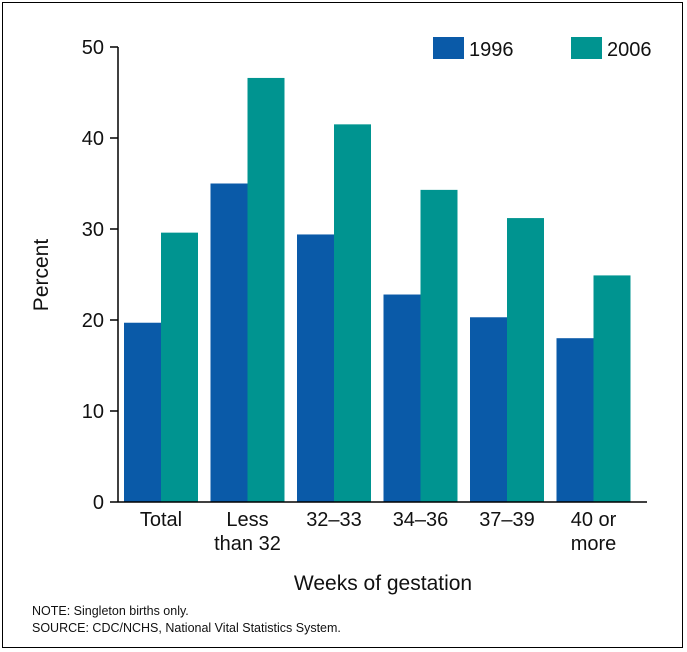 This screenshot has height=652, width=687. What do you see at coordinates (542, 49) in the screenshot?
I see `legend: 1996 2006` at bounding box center [542, 49].